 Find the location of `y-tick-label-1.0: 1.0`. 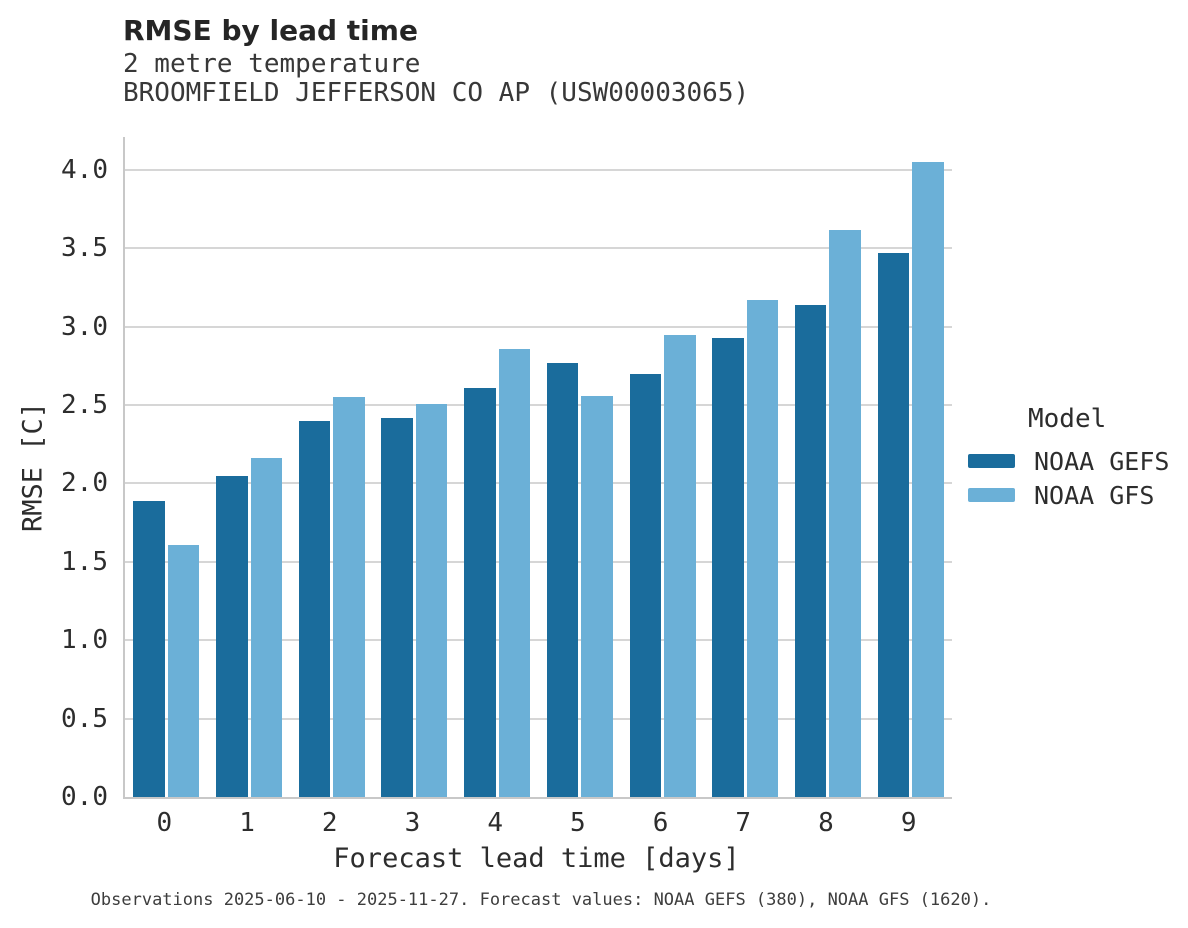

y-tick-label-1.0: 1.0 is located at coordinates (84, 640).